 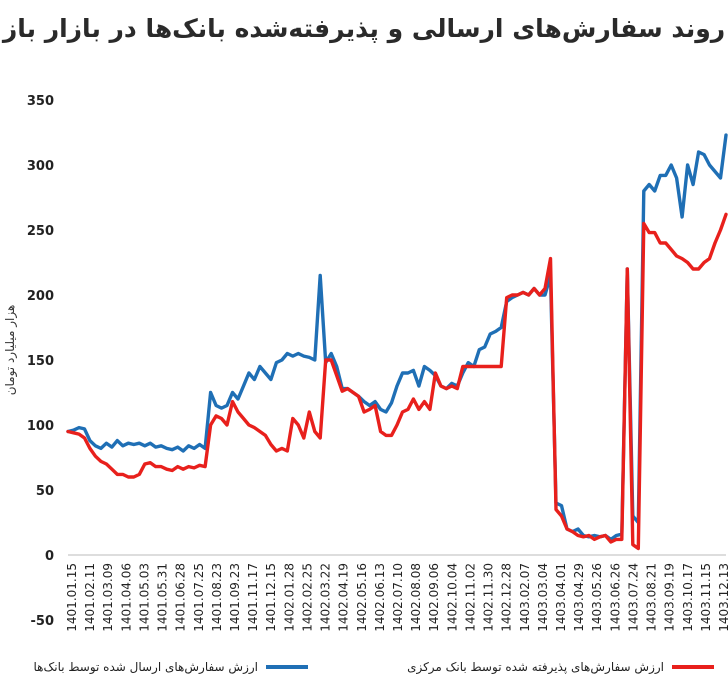 What do you see at coordinates (688, 597) in the screenshot?
I see `x-tick-label: 1403.10.17` at bounding box center [688, 597].